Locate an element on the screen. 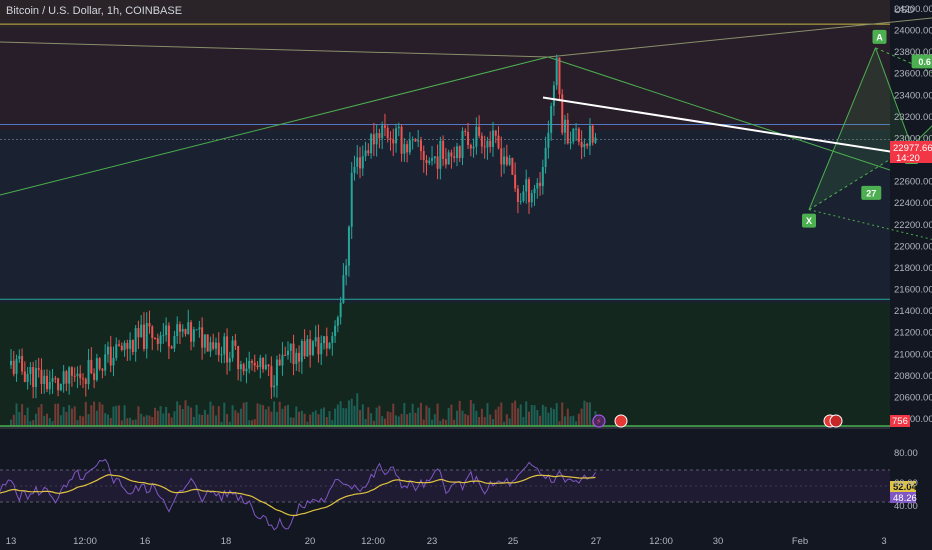 This screenshot has width=932, height=550. symbol-title: Bitcoin / U.S. Dollar, 1h, COINBASE is located at coordinates (94, 11).